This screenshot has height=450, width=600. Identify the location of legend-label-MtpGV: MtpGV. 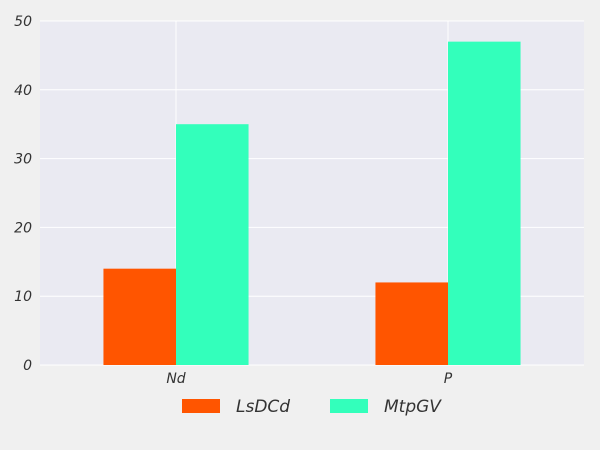
(413, 407).